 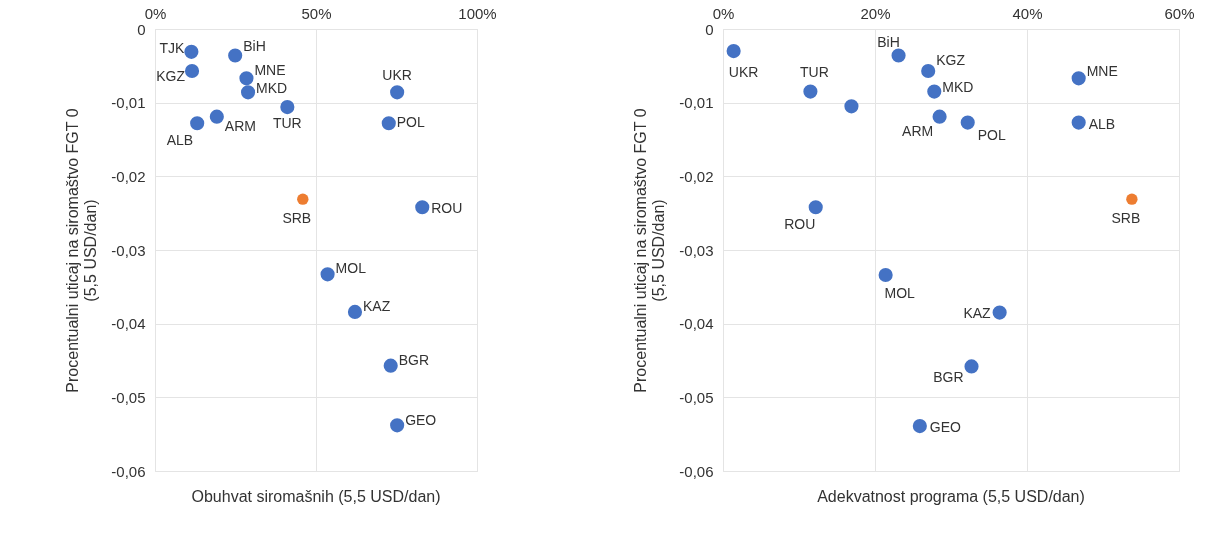 What do you see at coordinates (477, 13) in the screenshot?
I see `x-tick-label: 100%` at bounding box center [477, 13].